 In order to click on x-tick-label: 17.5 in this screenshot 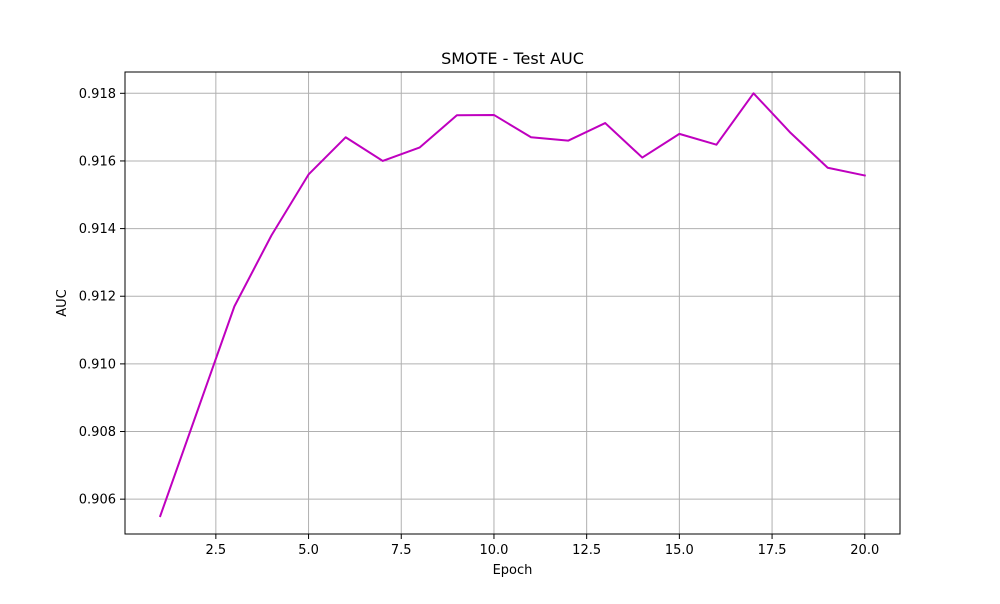, I will do `click(772, 550)`.